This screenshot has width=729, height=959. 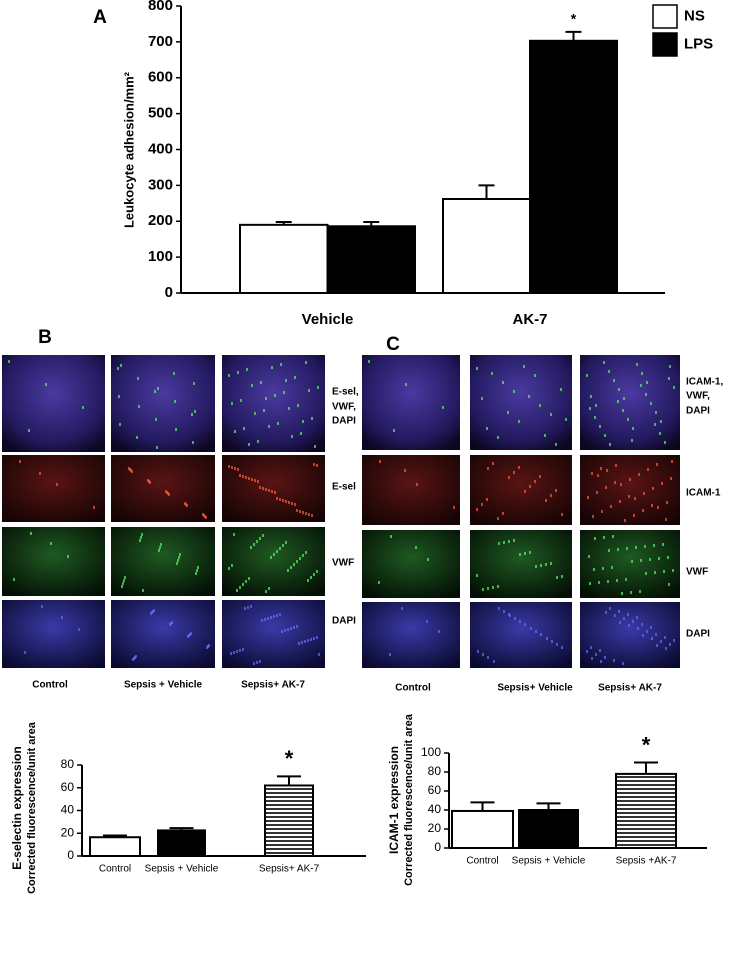 What do you see at coordinates (160, 148) in the screenshot?
I see `y-tick-label: 400` at bounding box center [160, 148].